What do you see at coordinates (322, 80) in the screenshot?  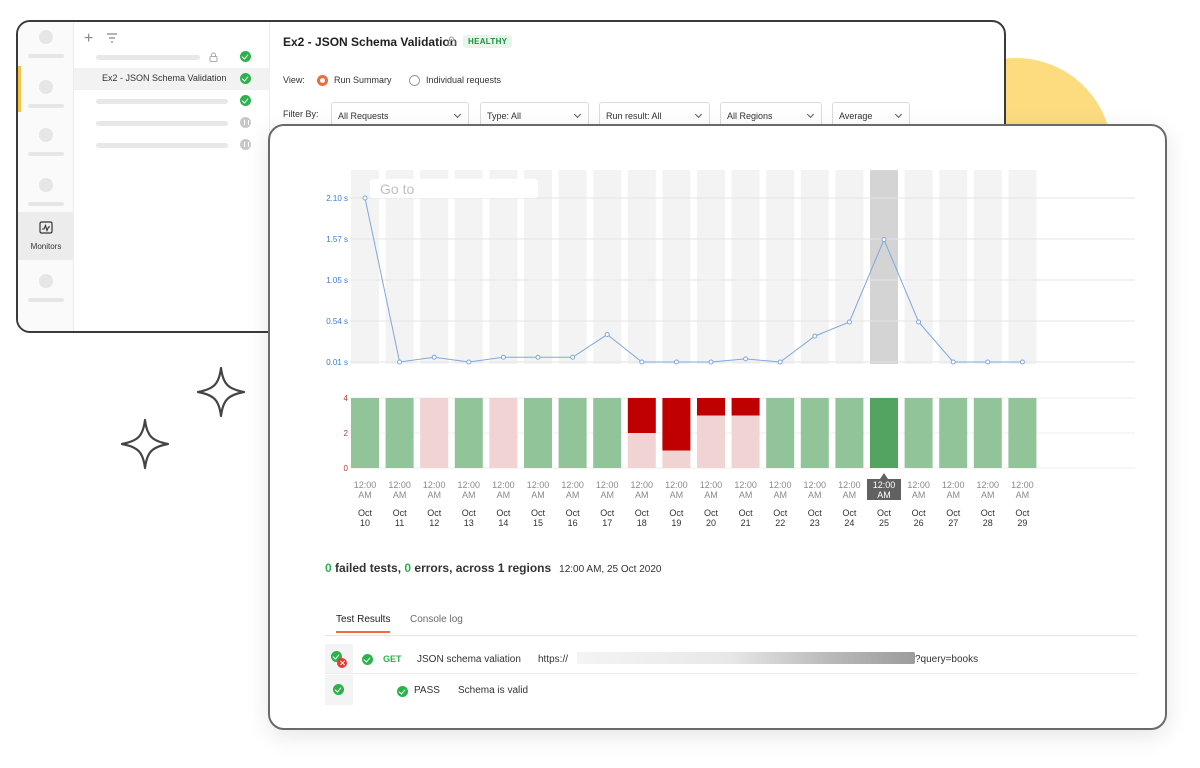 I see `radio-run-summary` at bounding box center [322, 80].